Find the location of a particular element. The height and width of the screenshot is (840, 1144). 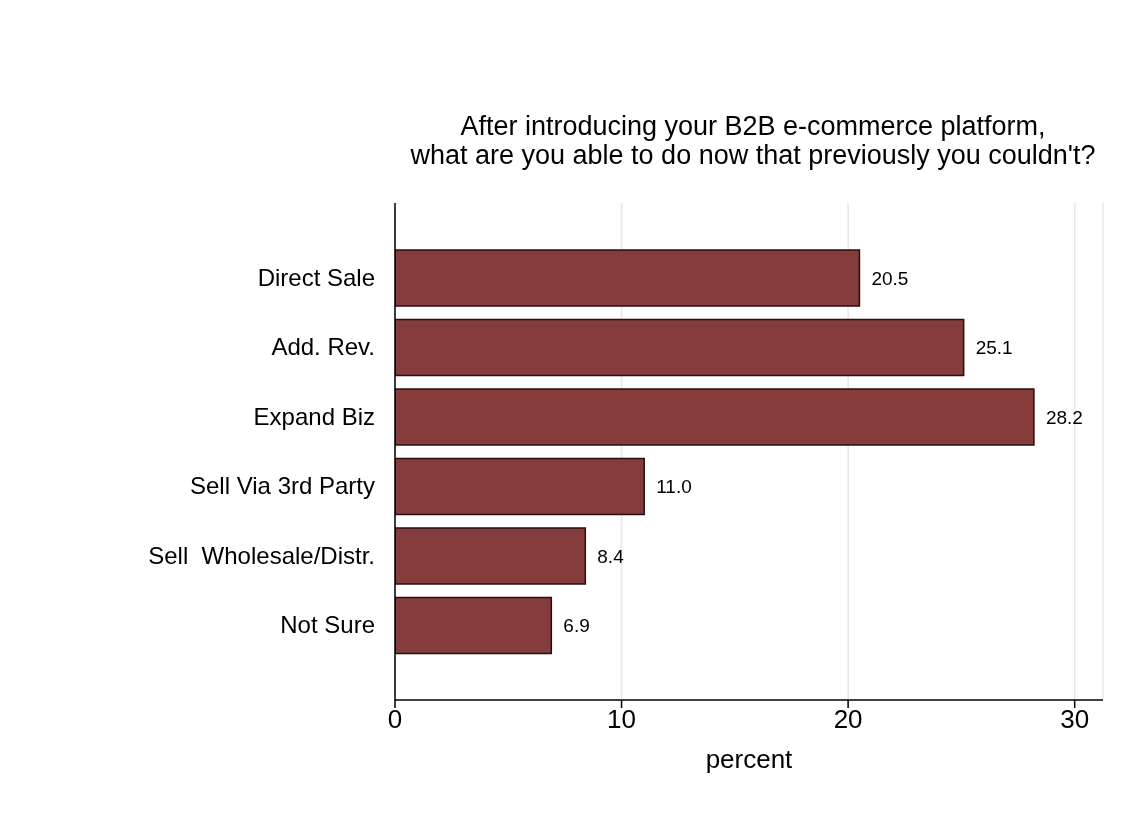

y-tick-label: Add. Rev. is located at coordinates (323, 347).